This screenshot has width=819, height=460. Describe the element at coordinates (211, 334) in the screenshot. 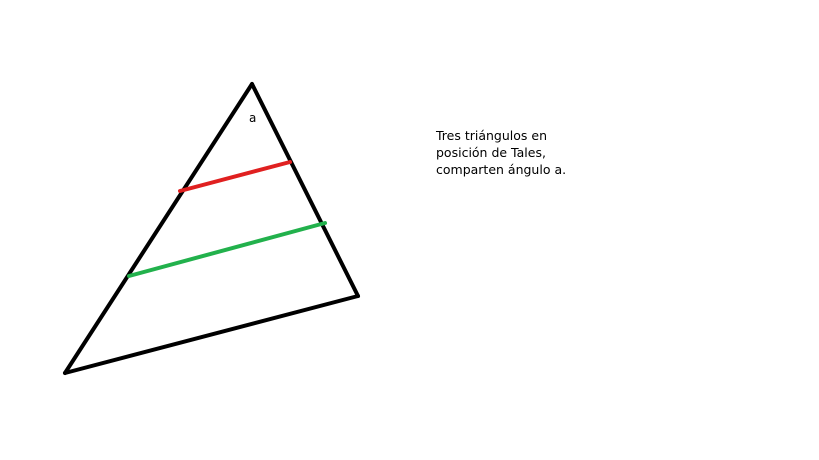

I see `triangle-base` at that location.